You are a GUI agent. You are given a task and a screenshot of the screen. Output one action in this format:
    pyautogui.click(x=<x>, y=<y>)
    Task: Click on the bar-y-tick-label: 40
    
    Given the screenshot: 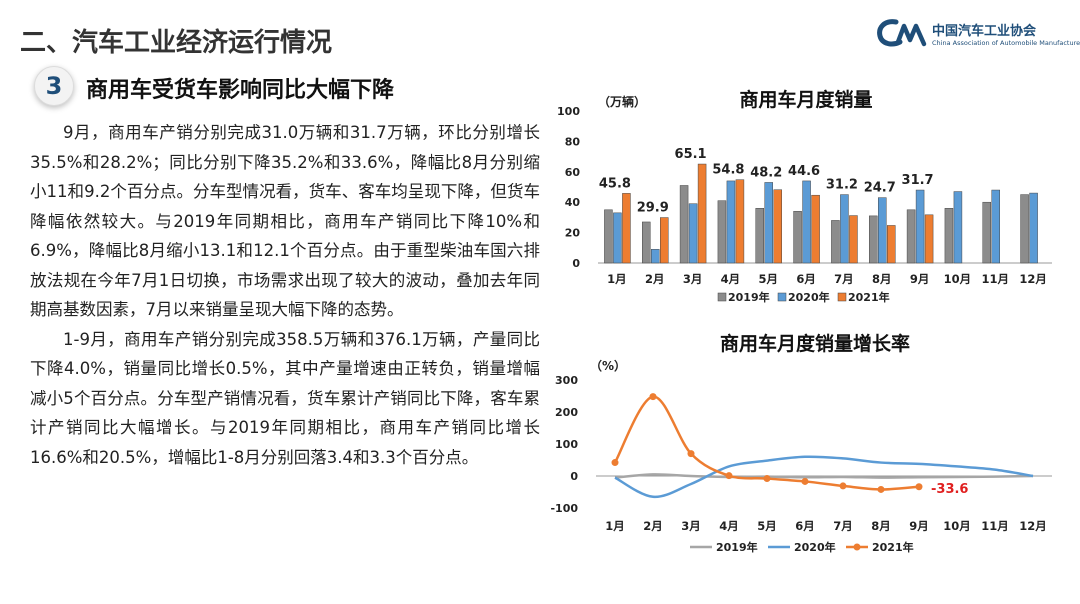 What is the action you would take?
    pyautogui.click(x=573, y=202)
    